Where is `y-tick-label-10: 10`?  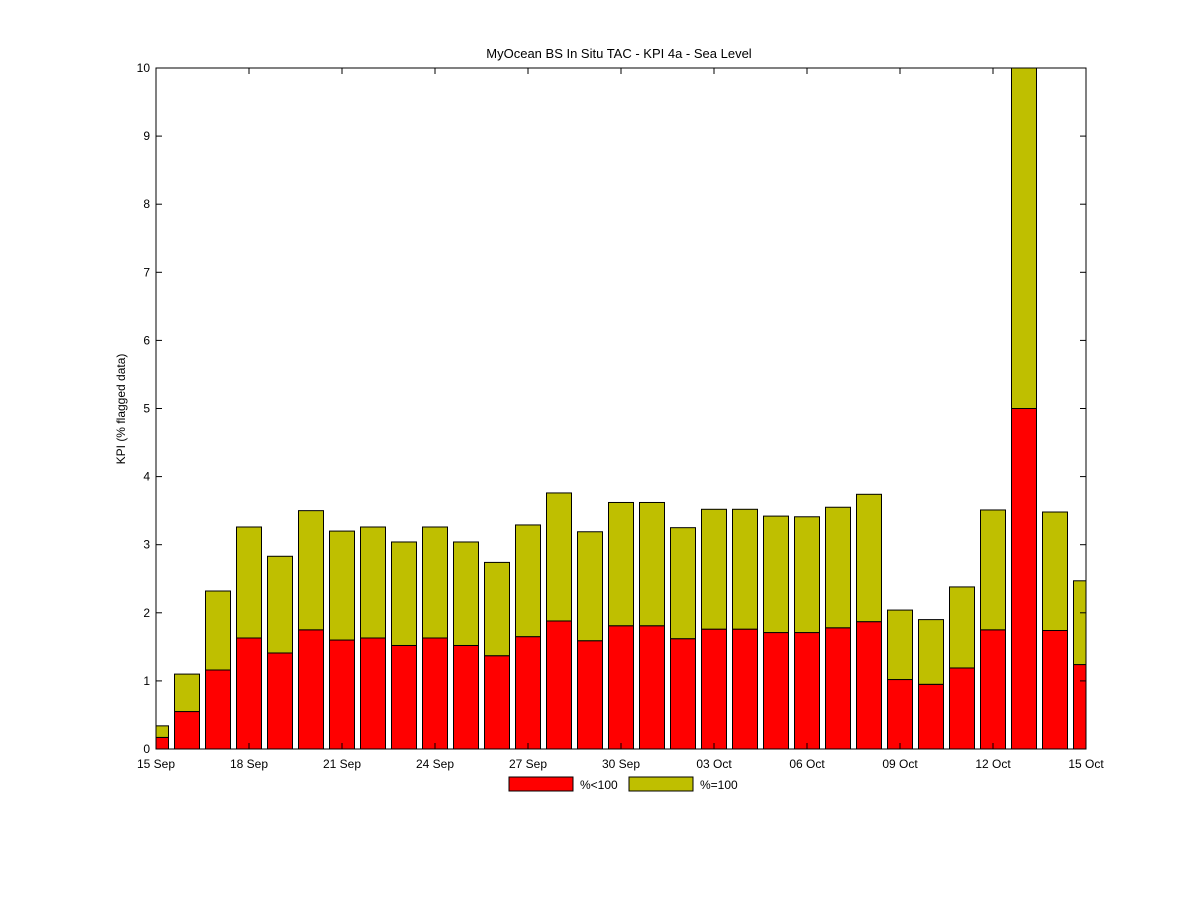 y-tick-label-10: 10 is located at coordinates (144, 68).